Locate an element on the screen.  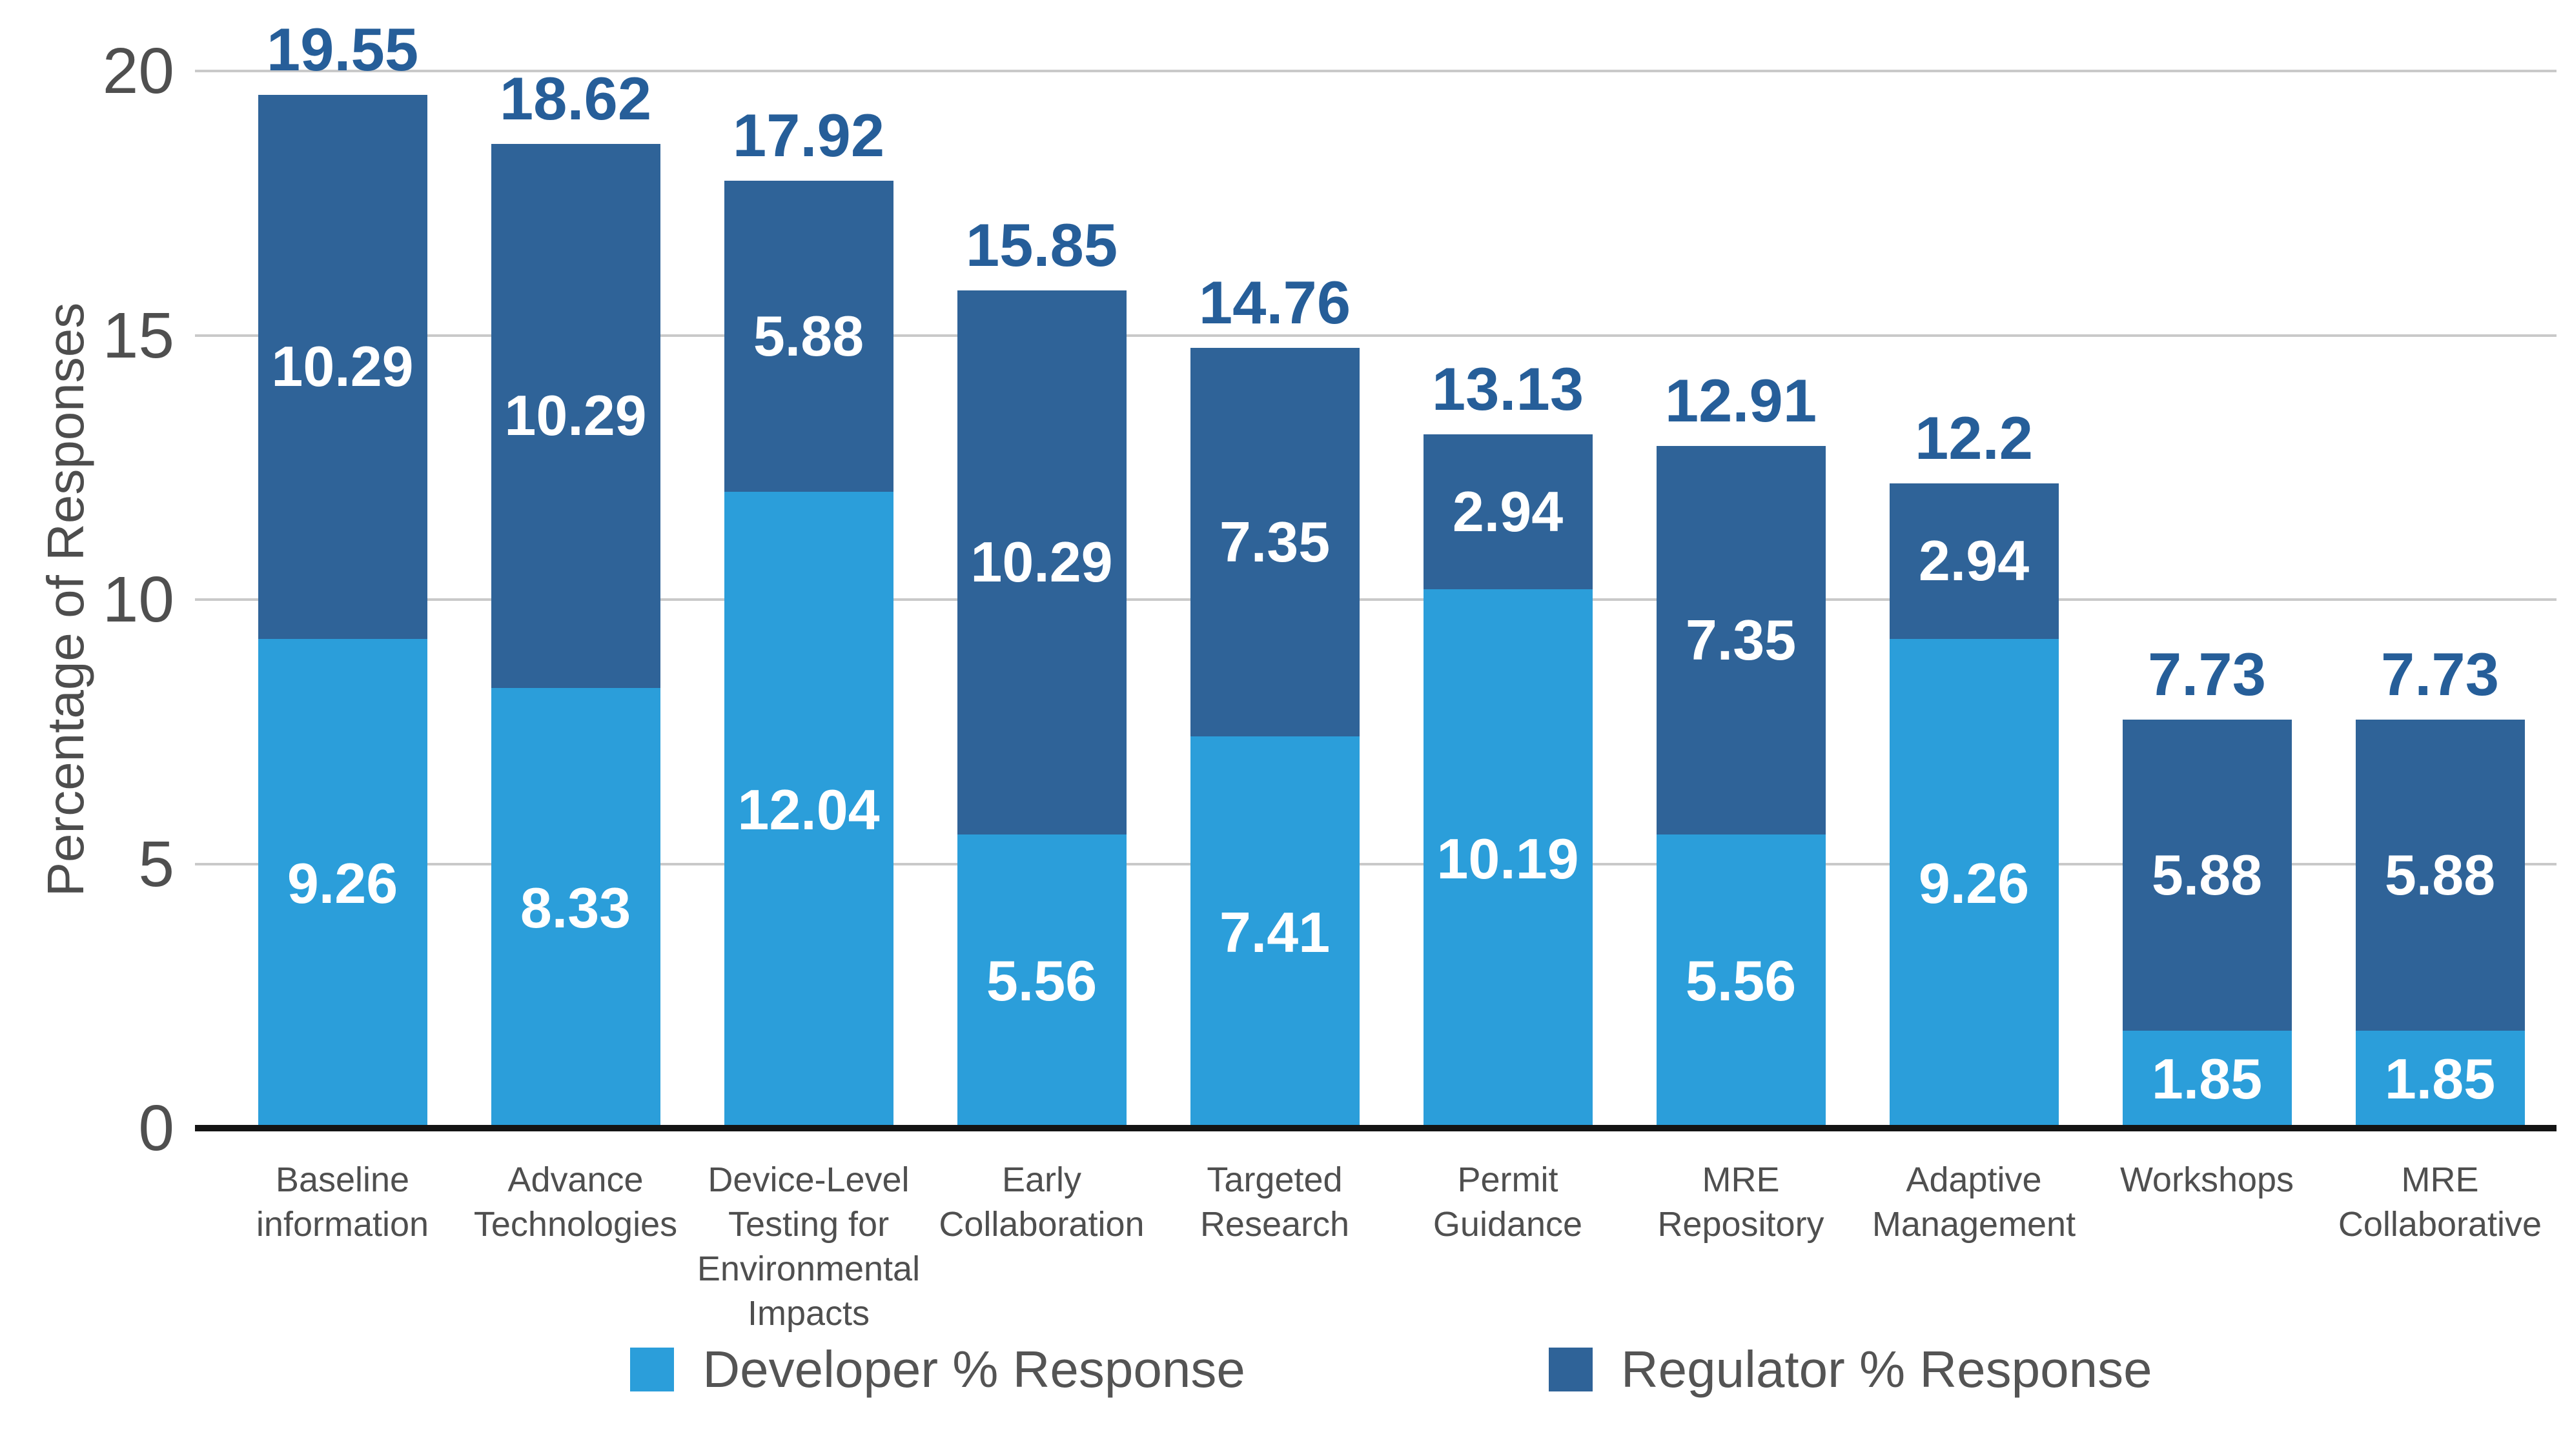
bar-slot-5: 14.76 7.35 7.41 is located at coordinates (1275, 600).